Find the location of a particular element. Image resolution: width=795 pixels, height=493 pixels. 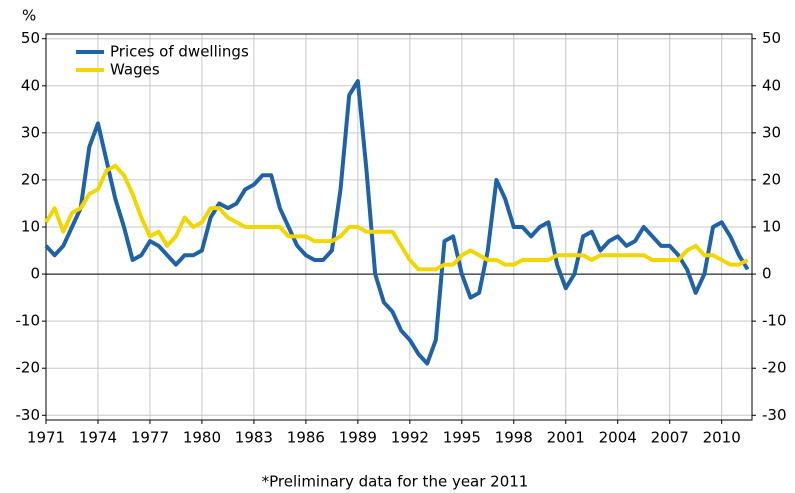

x-tick-label: 1983 is located at coordinates (254, 438).